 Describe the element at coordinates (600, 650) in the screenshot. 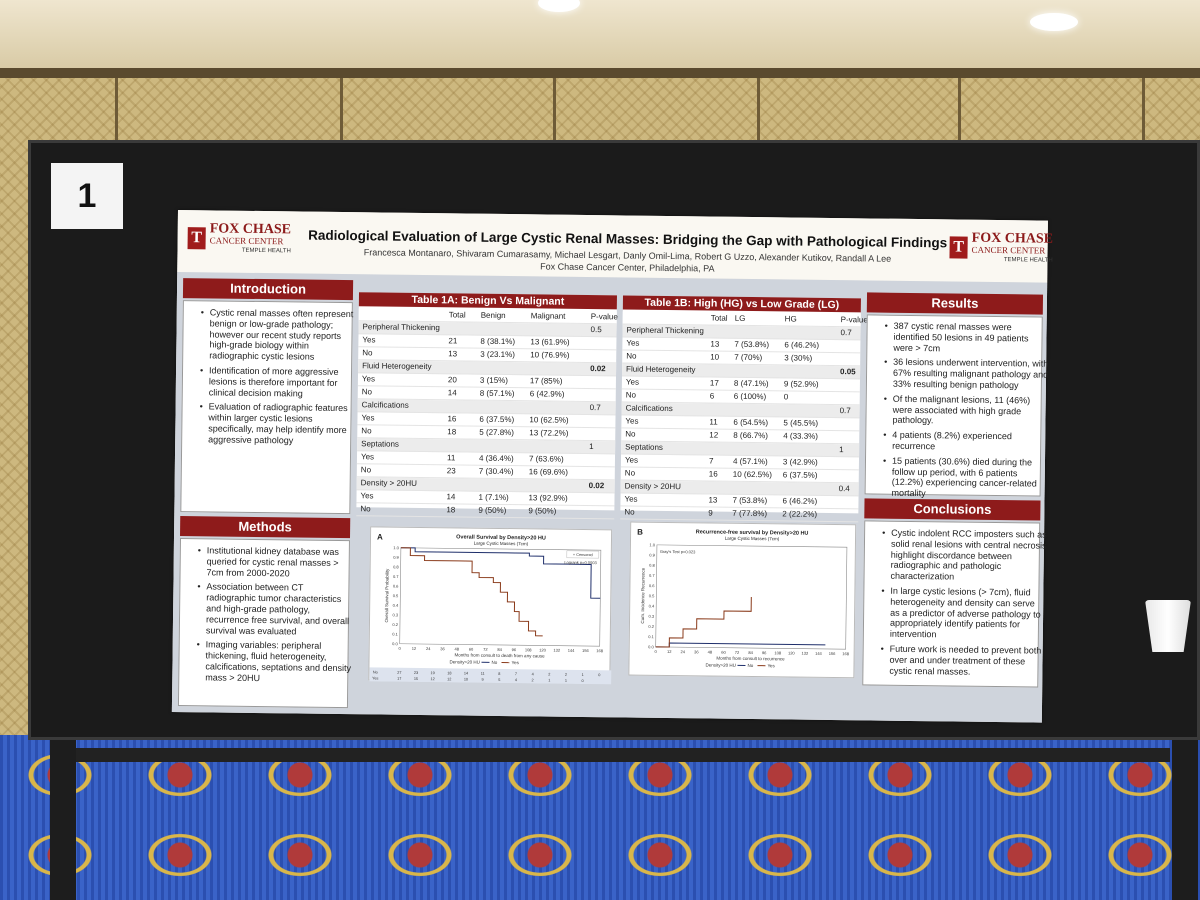

I see `x-tick-label: 168` at that location.